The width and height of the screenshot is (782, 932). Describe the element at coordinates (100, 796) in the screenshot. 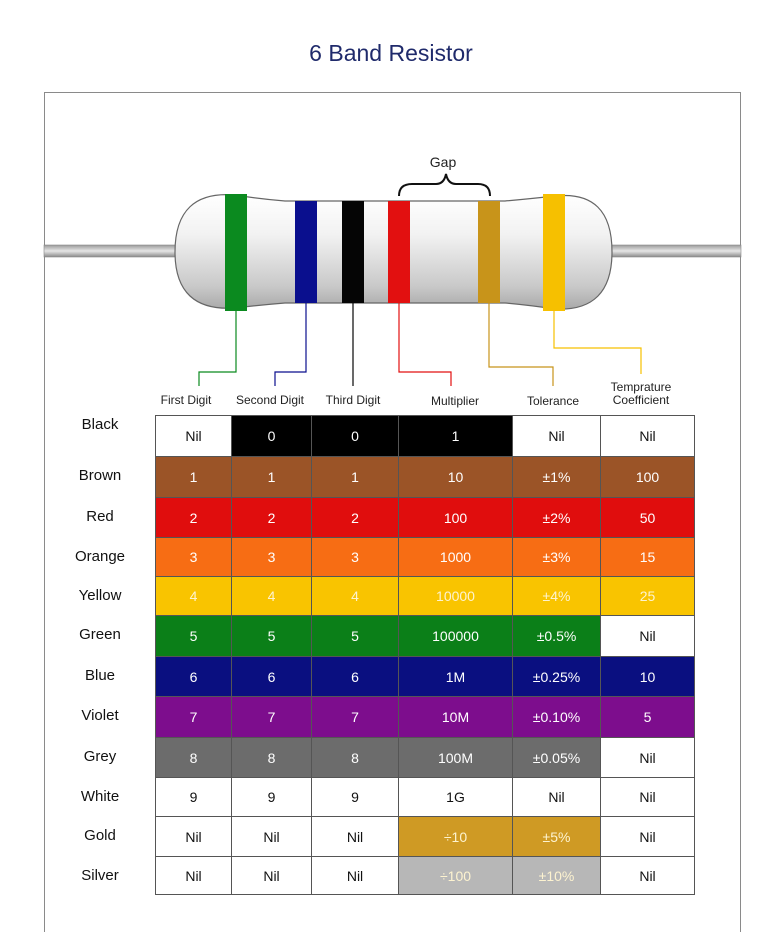

I see `color-label-white: White` at that location.